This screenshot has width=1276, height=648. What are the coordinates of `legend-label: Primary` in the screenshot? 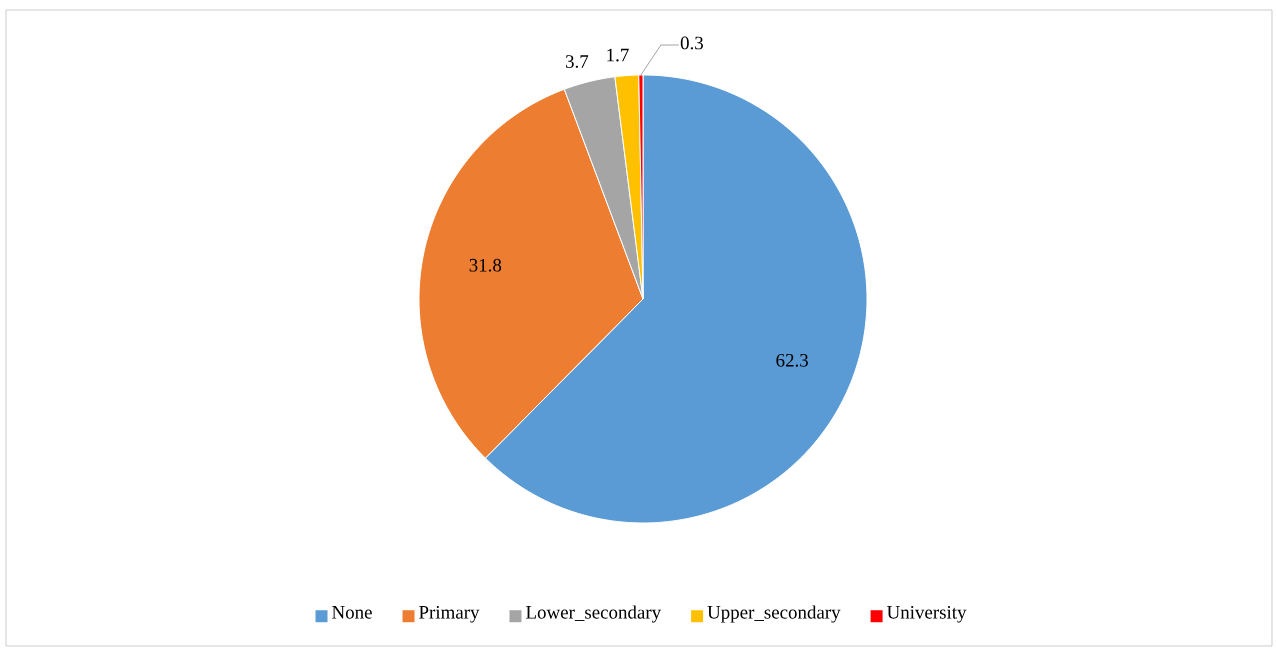 It's located at (449, 614).